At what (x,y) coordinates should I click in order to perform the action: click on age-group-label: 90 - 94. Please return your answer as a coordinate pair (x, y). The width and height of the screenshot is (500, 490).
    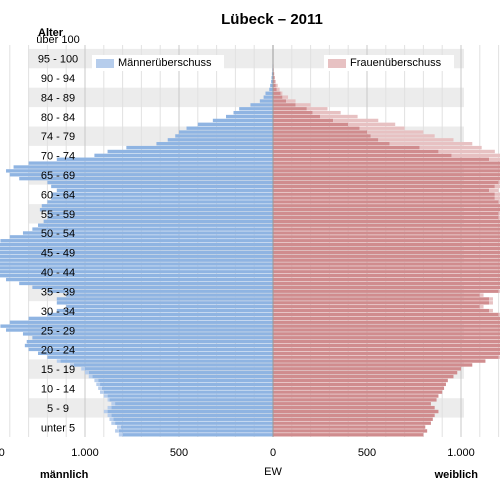
    Looking at the image, I should click on (58, 79).